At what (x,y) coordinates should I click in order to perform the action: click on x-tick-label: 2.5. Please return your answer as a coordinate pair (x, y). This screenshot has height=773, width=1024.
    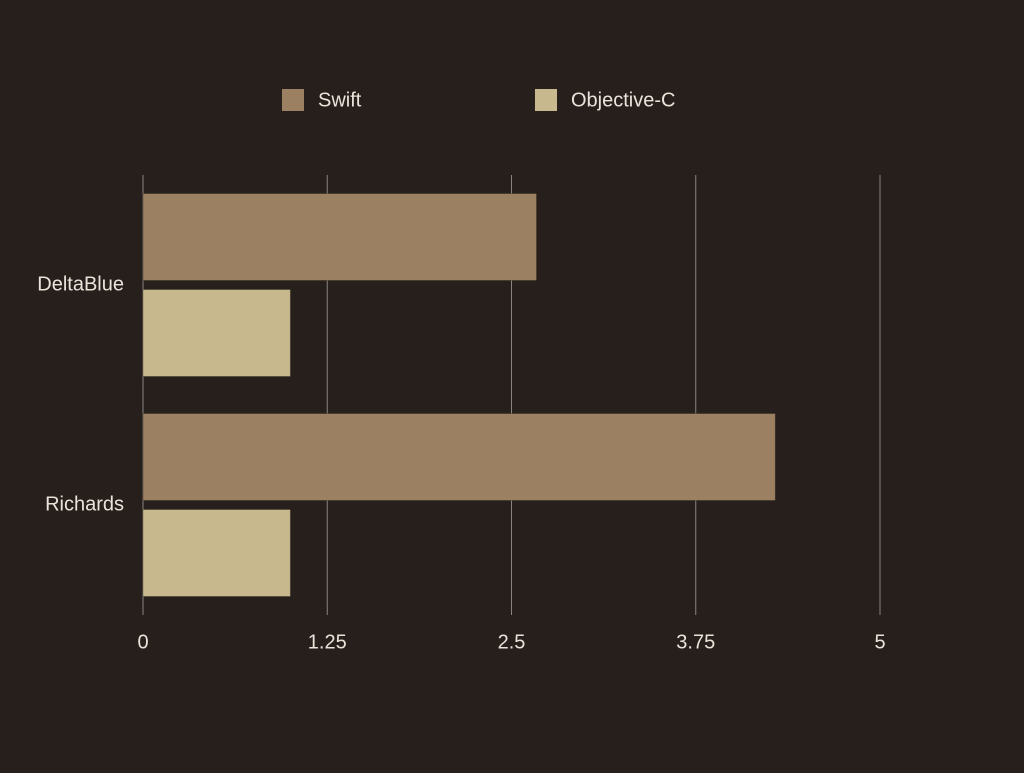
    Looking at the image, I should click on (512, 642).